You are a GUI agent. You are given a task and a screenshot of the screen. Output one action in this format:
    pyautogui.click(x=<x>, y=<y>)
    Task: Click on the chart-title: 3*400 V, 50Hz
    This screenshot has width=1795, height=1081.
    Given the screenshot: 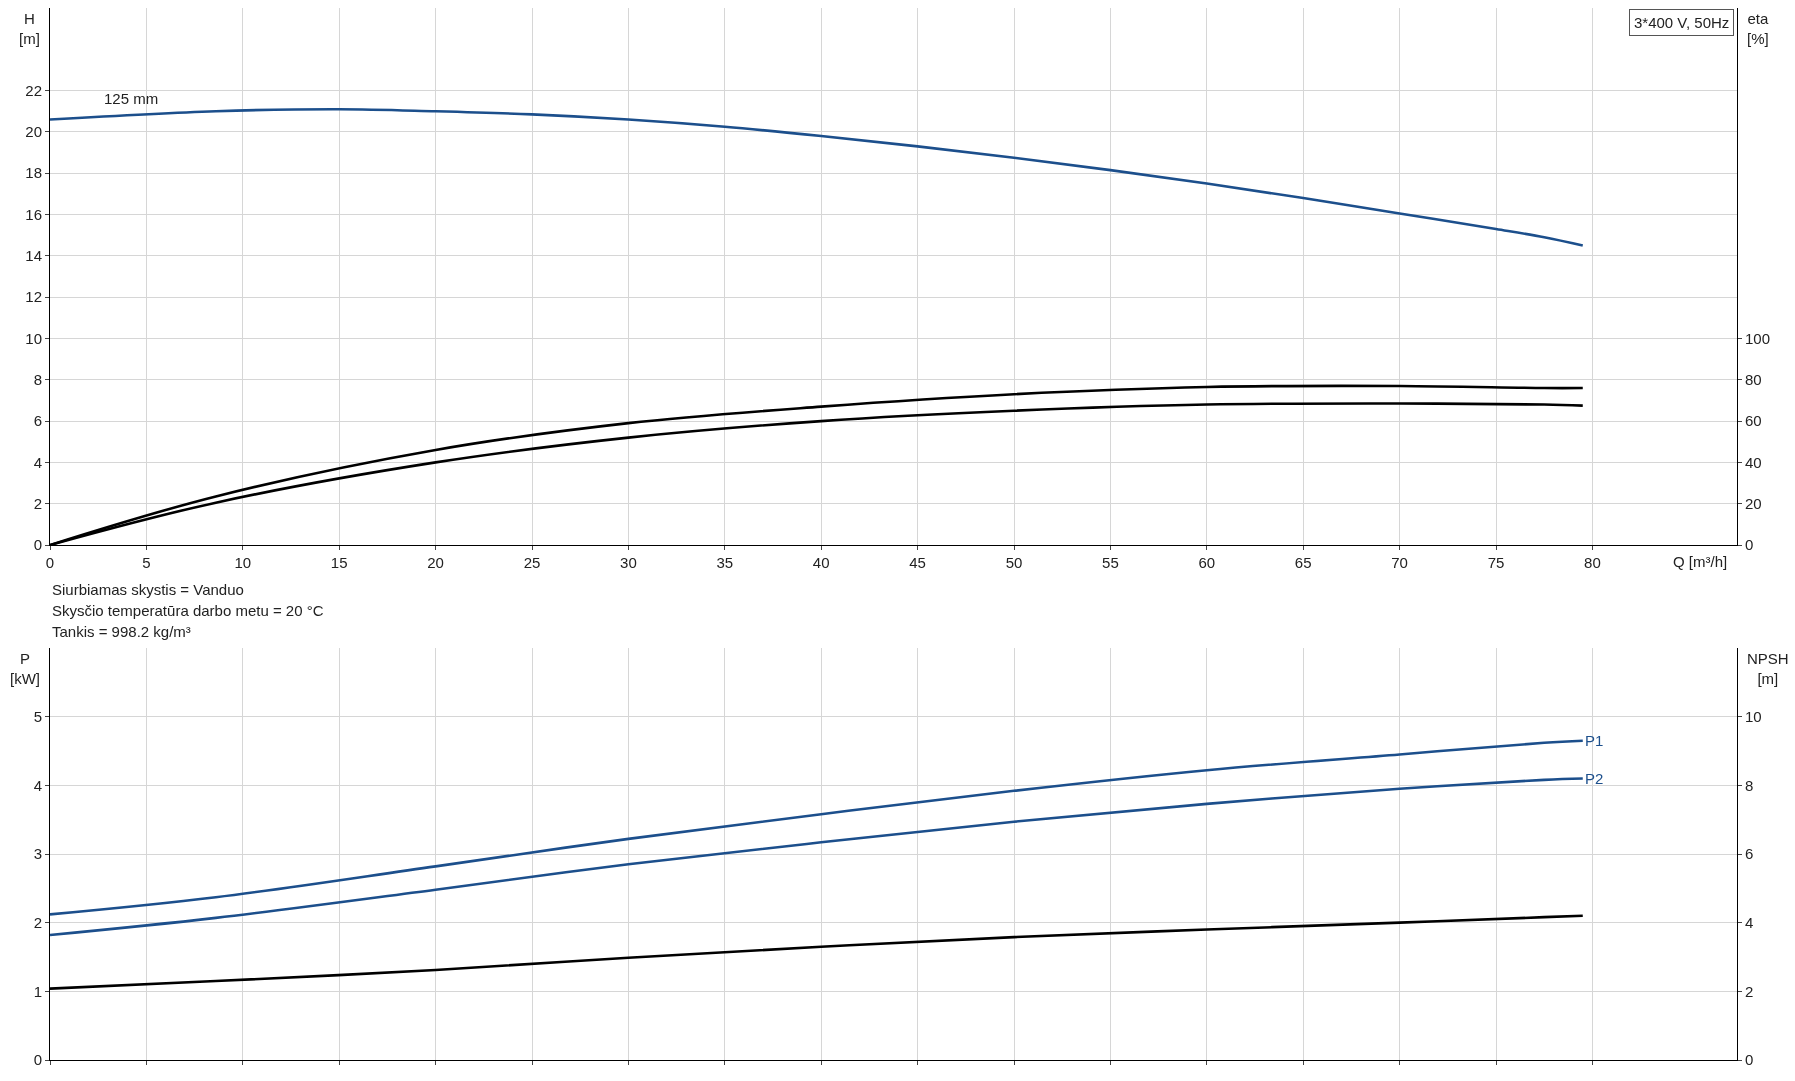 What is the action you would take?
    pyautogui.click(x=1682, y=22)
    